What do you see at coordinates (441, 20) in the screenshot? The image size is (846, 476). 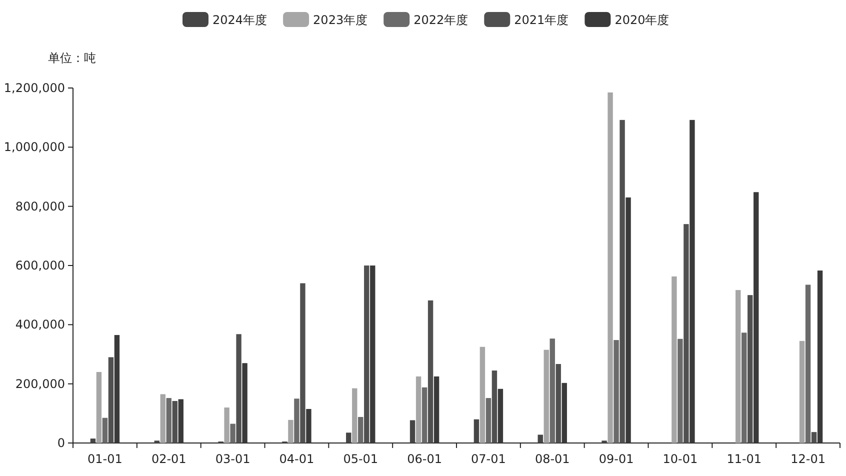 I see `legend-label: 2022年度` at bounding box center [441, 20].